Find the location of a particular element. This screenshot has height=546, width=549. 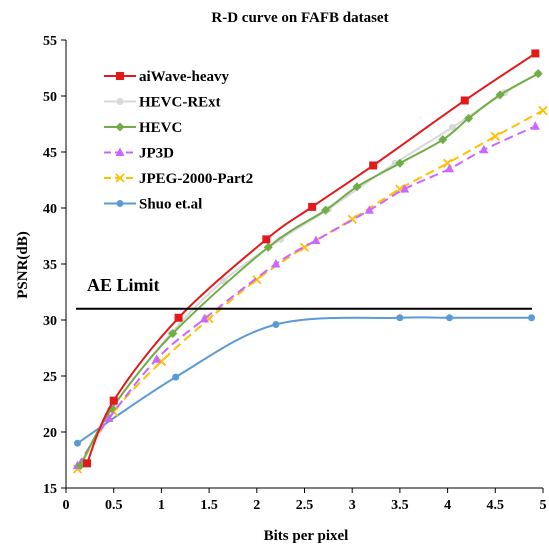

x-tick-label: 1 is located at coordinates (161, 505).